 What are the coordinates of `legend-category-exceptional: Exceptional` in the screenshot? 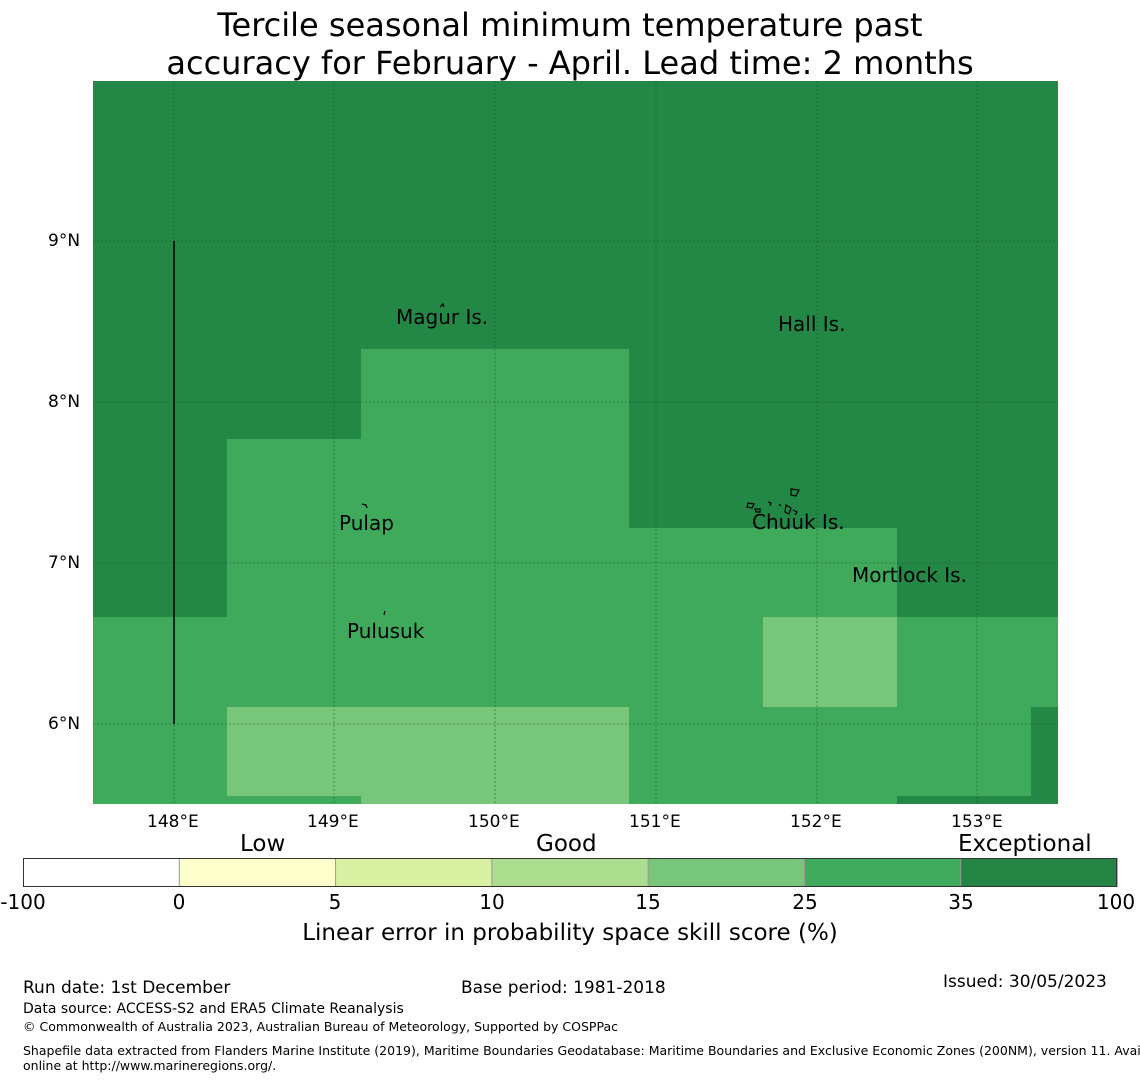 It's located at (1025, 844).